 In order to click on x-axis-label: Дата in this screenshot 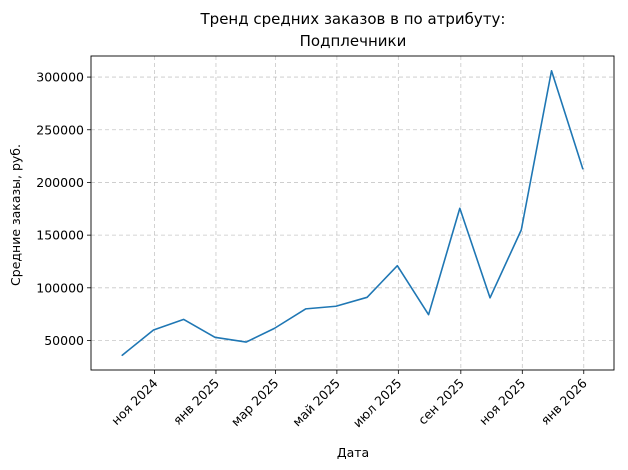, I will do `click(353, 452)`.